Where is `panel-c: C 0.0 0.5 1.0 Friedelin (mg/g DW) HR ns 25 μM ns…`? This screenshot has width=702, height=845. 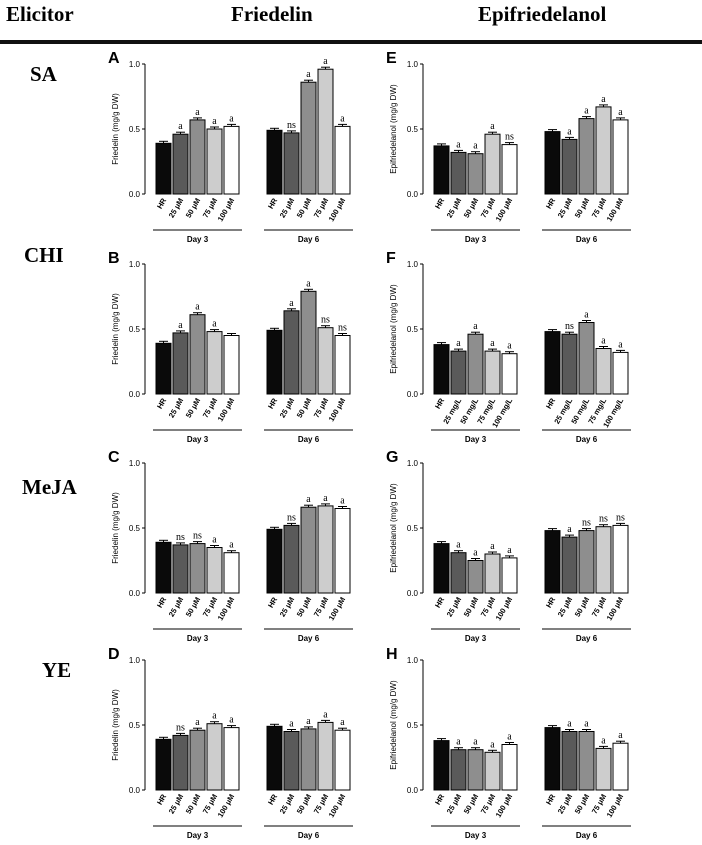
panel-c: C 0.0 0.5 1.0 Friedelin (mg/g DW) HR ns 25 μM ns… is located at coordinates (230, 546).